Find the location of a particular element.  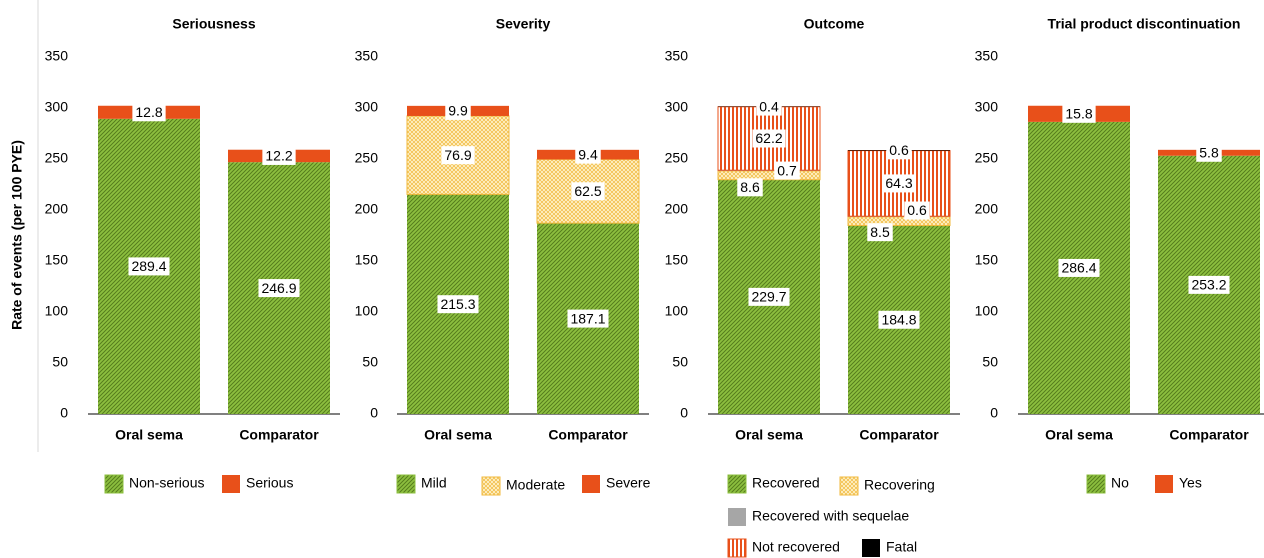

value-label: 184.8 is located at coordinates (899, 319).